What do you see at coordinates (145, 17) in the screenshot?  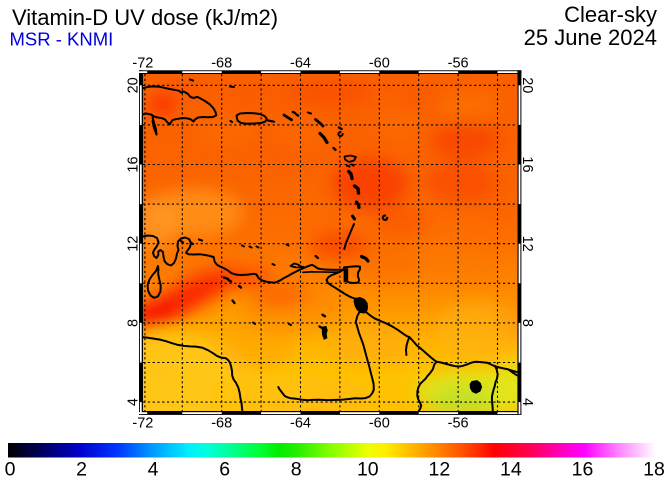 I see `svg-text: Vitamin-D UV dose (kJ/m2)` at bounding box center [145, 17].